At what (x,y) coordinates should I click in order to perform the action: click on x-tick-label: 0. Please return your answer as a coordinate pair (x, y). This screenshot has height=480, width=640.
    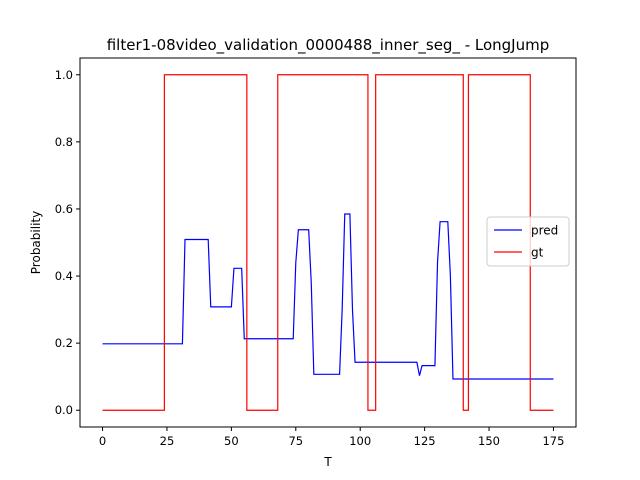
    Looking at the image, I should click on (102, 441).